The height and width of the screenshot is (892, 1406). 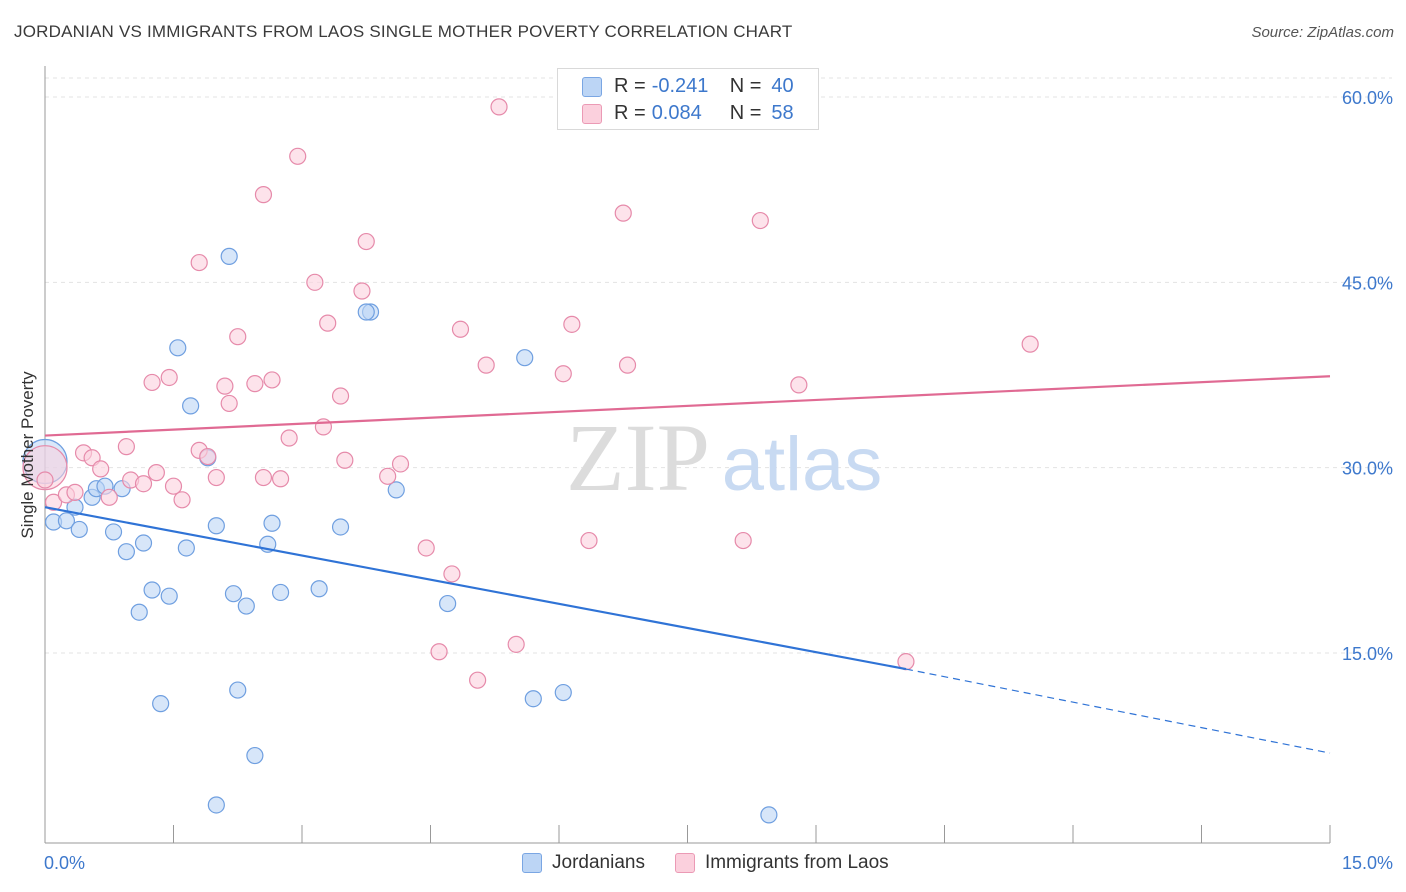 I want to click on watermark-atlas: atlas, so click(x=802, y=464).